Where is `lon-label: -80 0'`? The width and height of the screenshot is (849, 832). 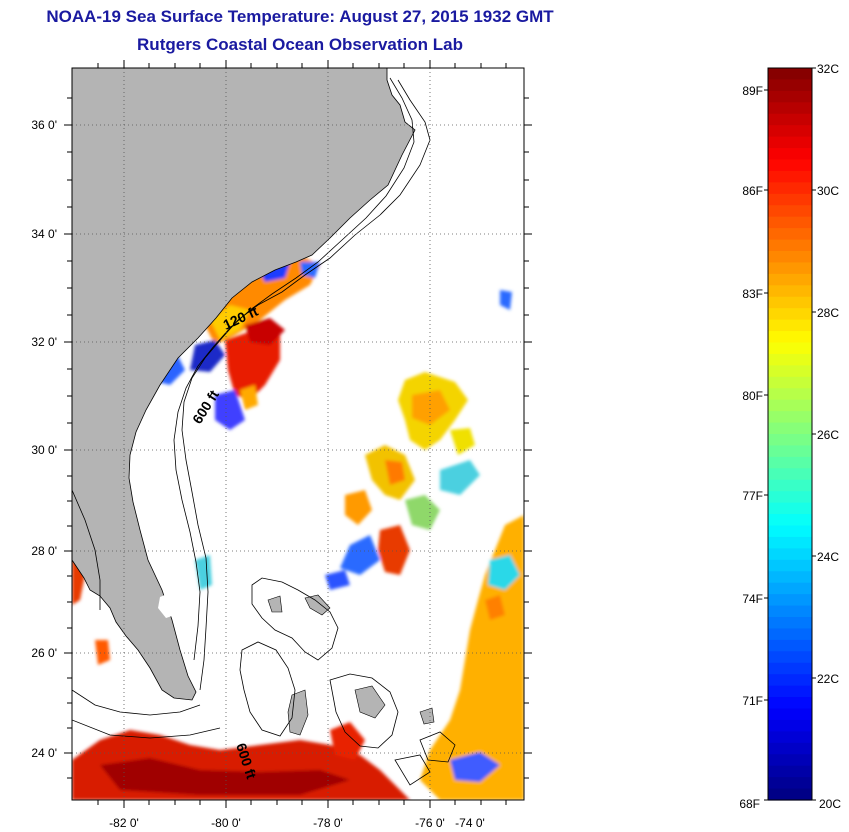 lon-label: -80 0' is located at coordinates (226, 823).